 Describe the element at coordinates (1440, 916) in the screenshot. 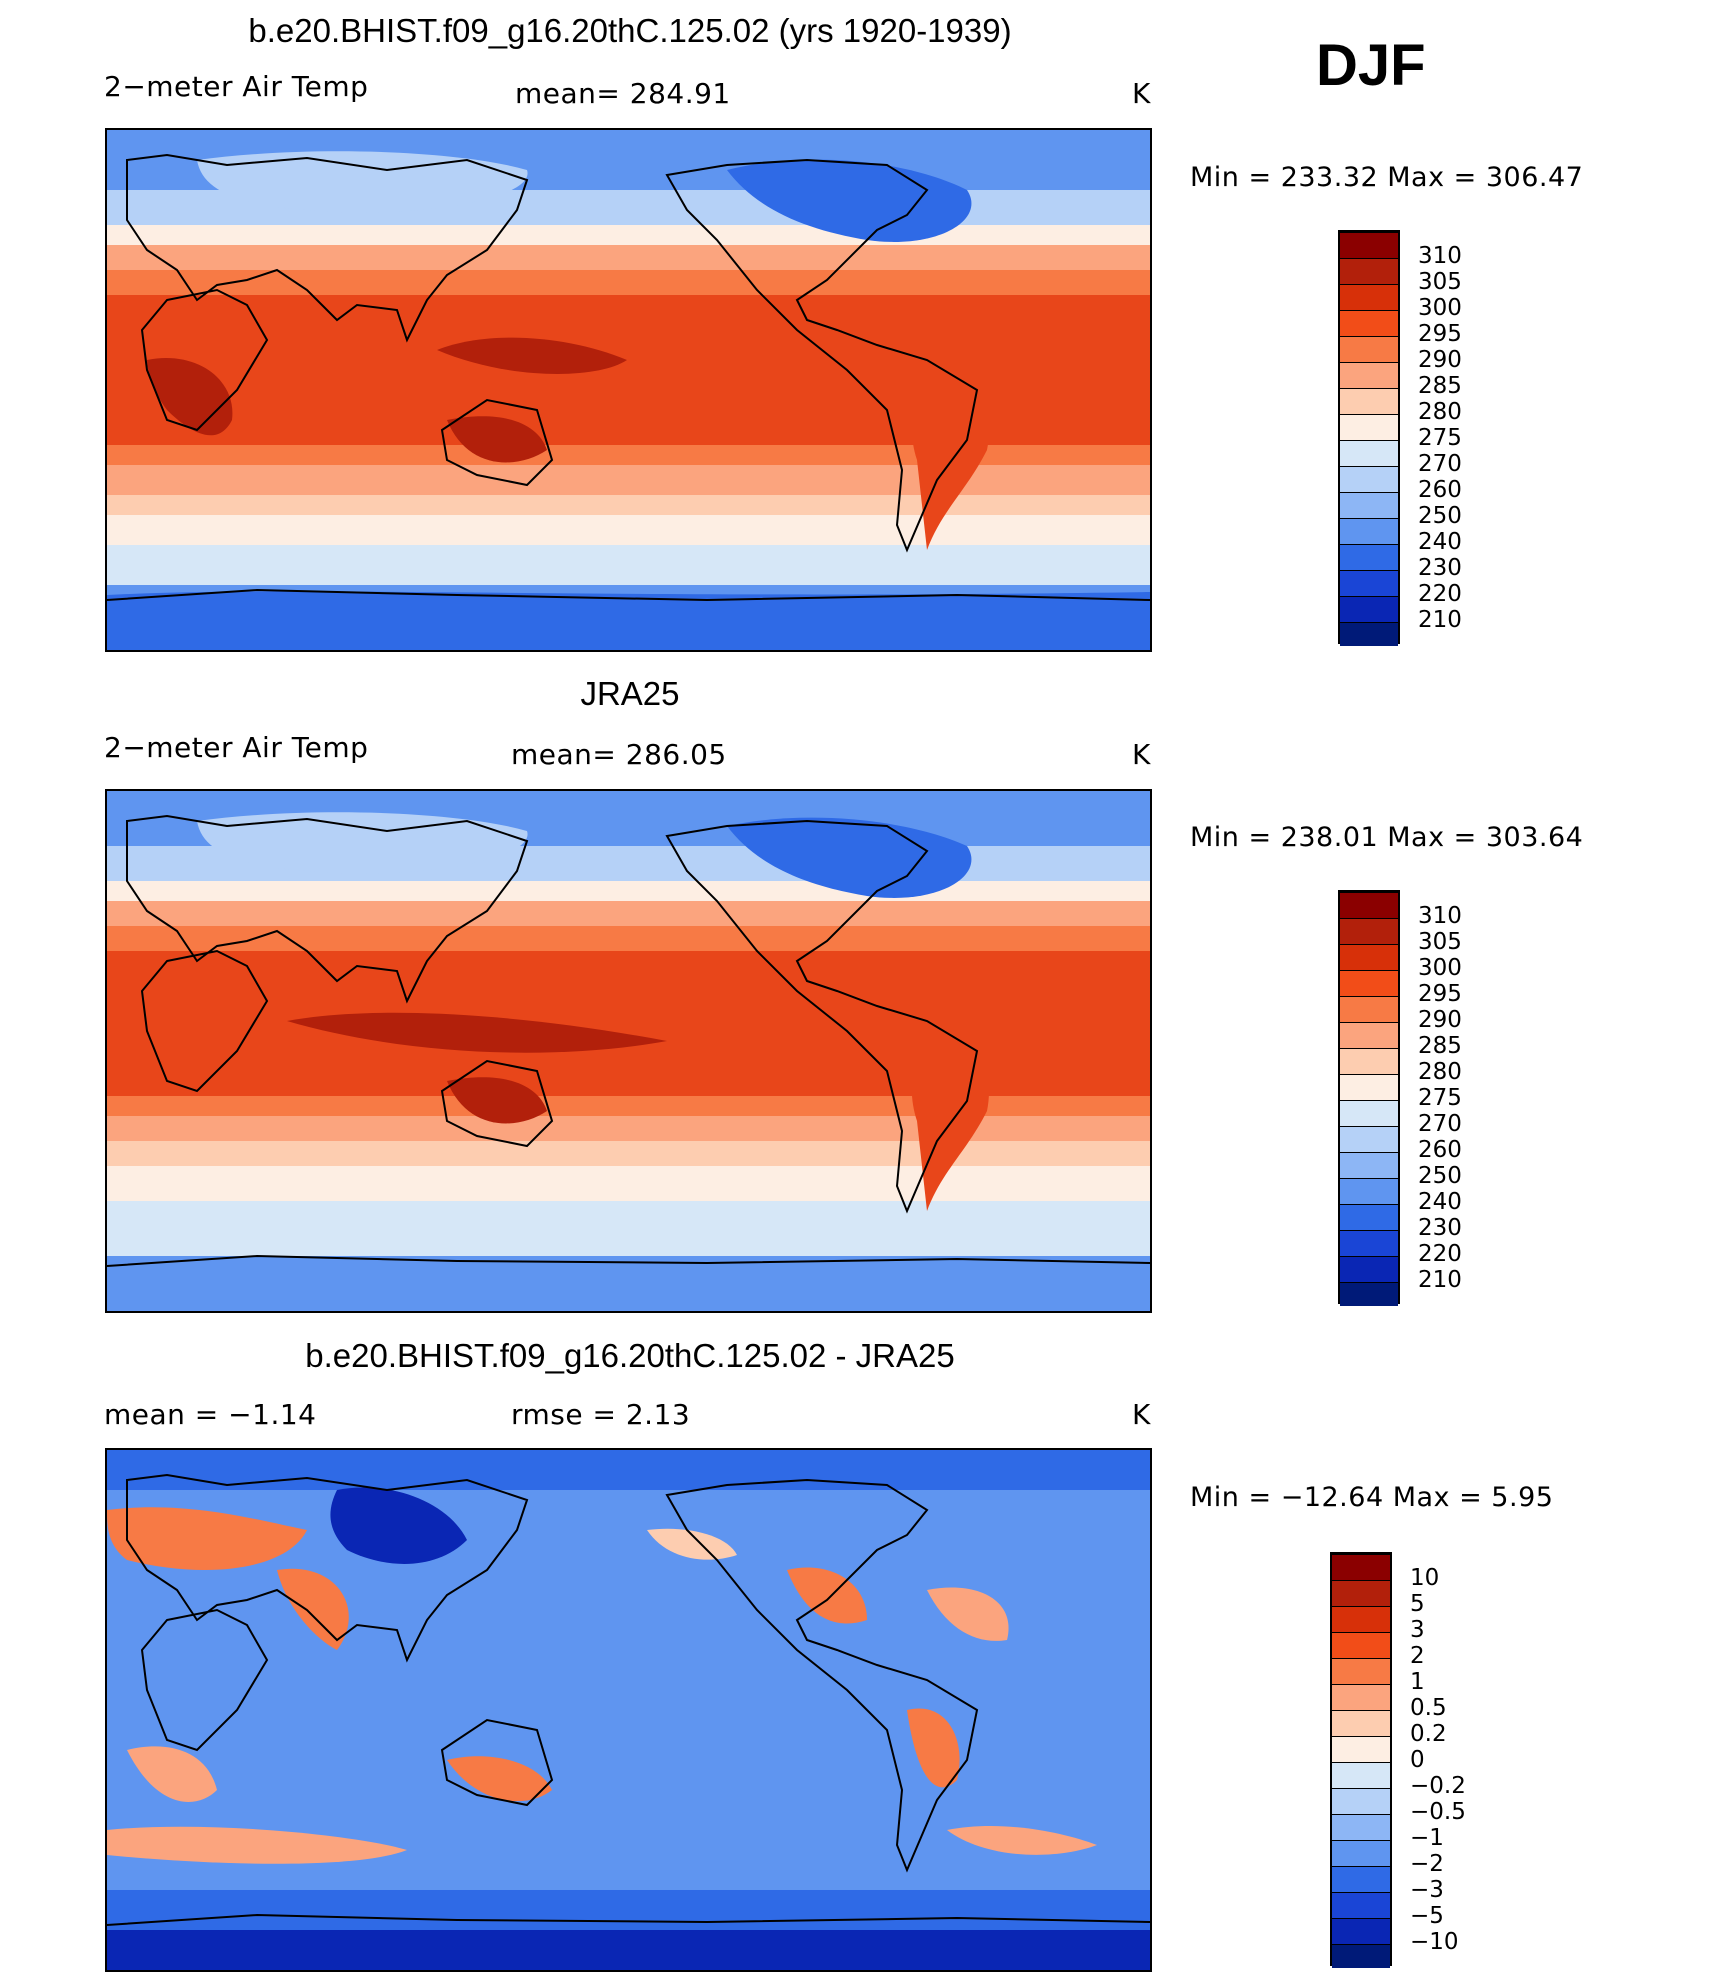

I see `panel2-colorbar-label: 310` at that location.